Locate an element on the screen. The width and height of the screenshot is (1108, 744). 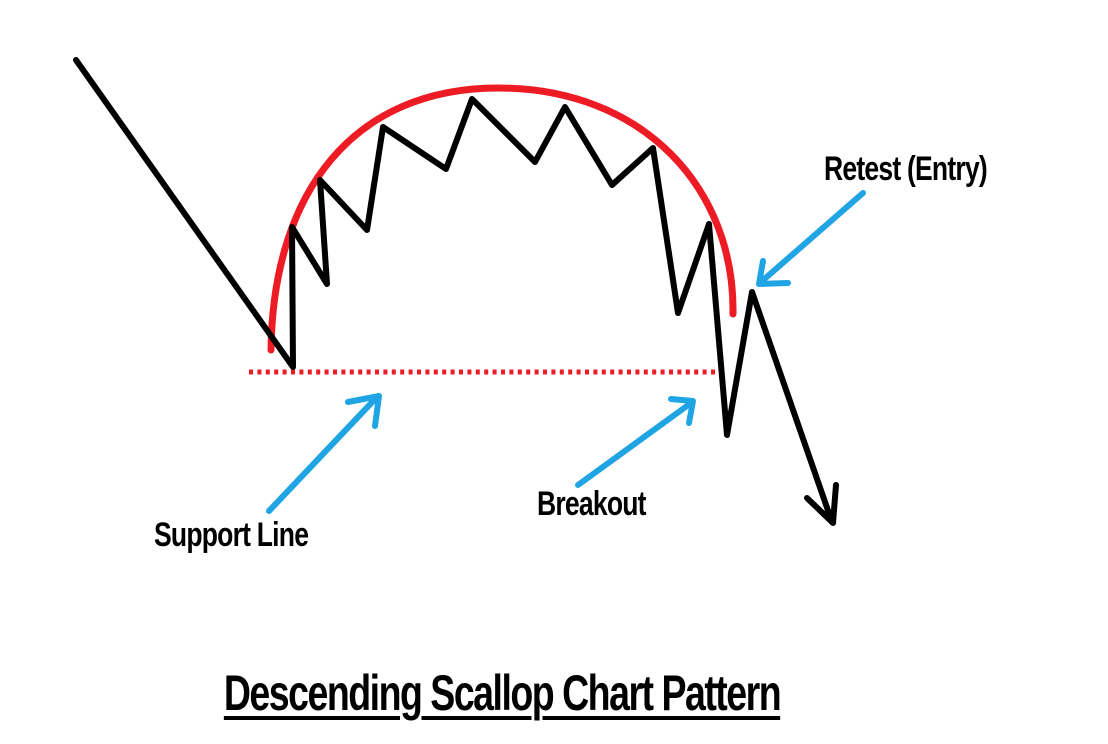
breakout-label: Breakout is located at coordinates (591, 504).